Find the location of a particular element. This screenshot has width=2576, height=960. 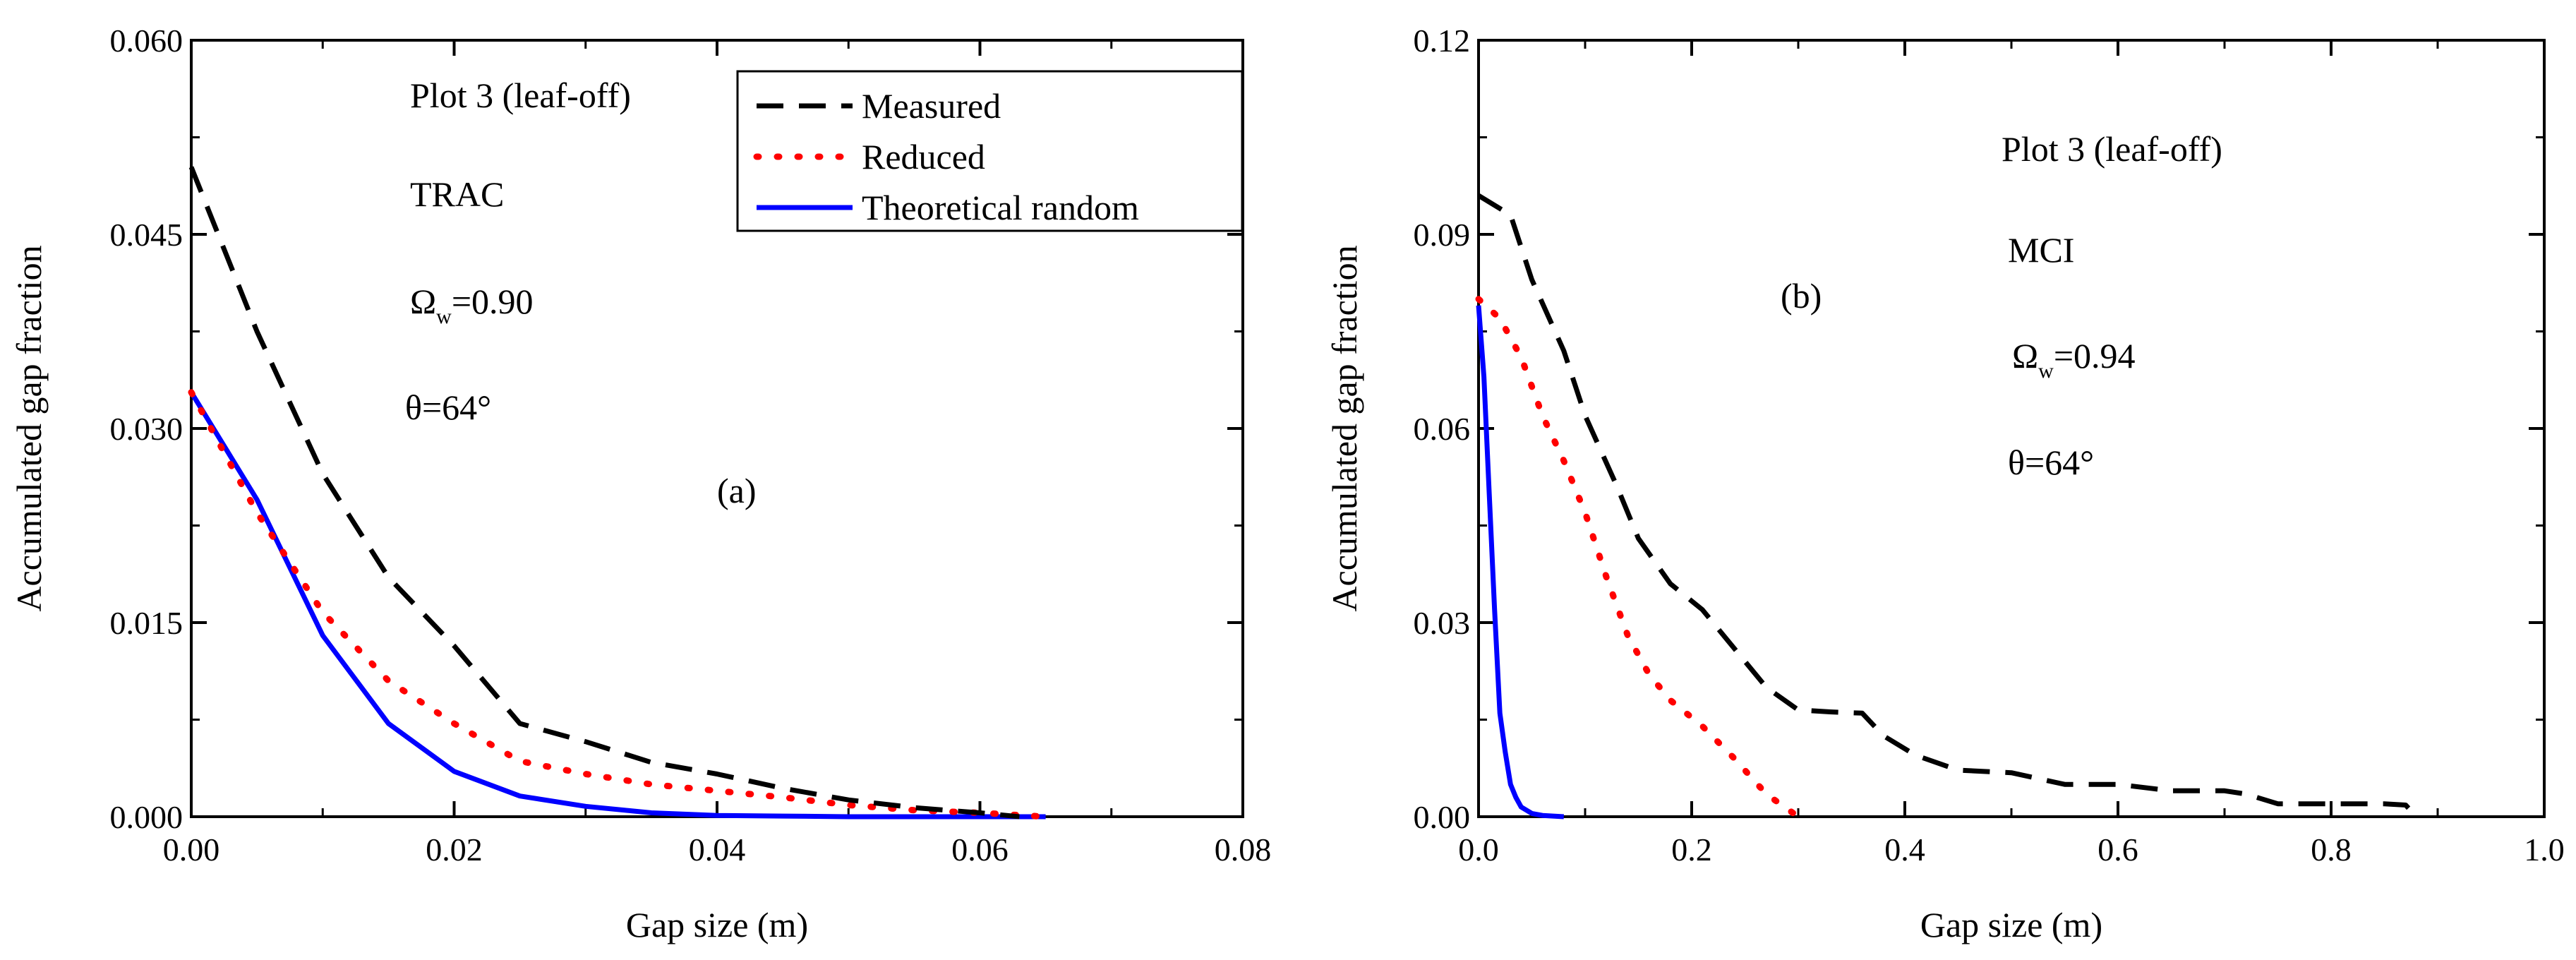

annotation-plot-a: Plot 3 (leaf-off) is located at coordinates (520, 96).